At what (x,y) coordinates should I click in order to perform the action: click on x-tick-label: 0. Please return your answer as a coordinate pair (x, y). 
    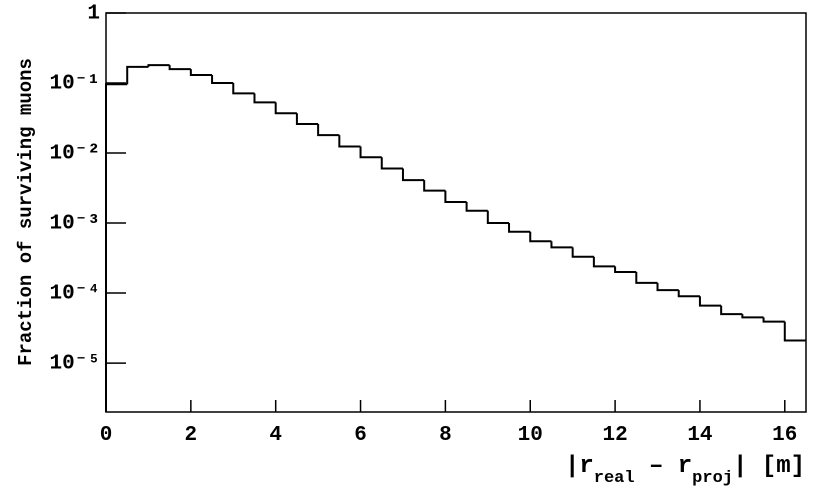
    Looking at the image, I should click on (106, 435).